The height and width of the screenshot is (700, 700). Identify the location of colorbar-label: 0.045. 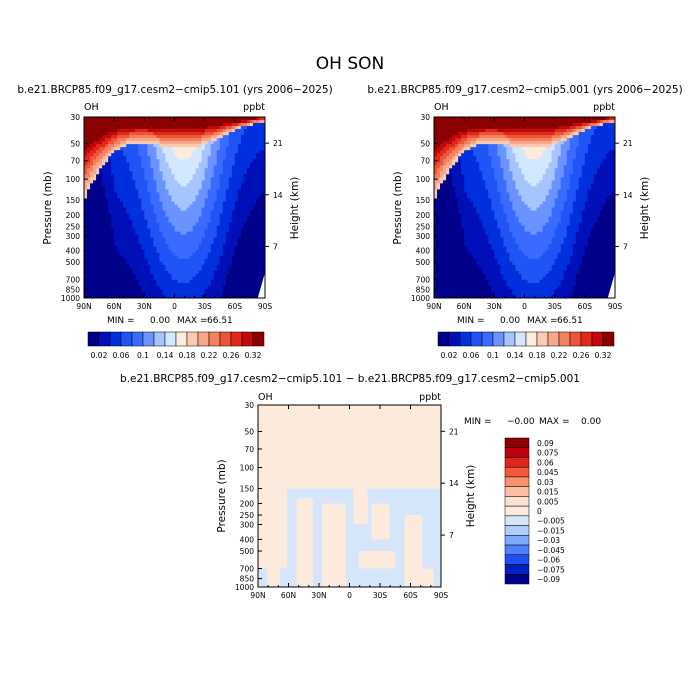
(548, 472).